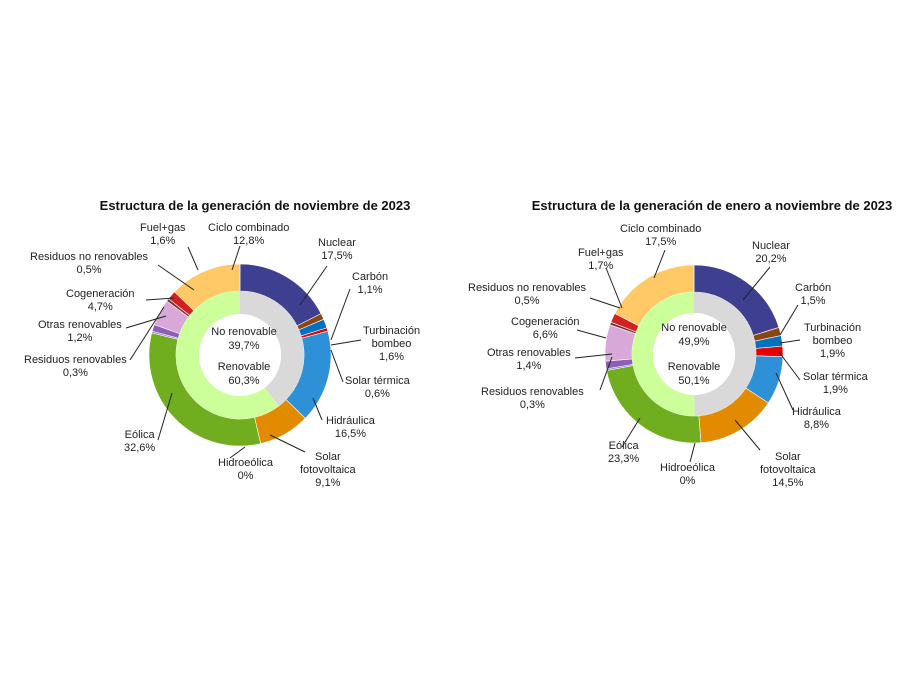 The width and height of the screenshot is (924, 692). Describe the element at coordinates (771, 252) in the screenshot. I see `label-nuclear: Nuclear 20,2%` at that location.